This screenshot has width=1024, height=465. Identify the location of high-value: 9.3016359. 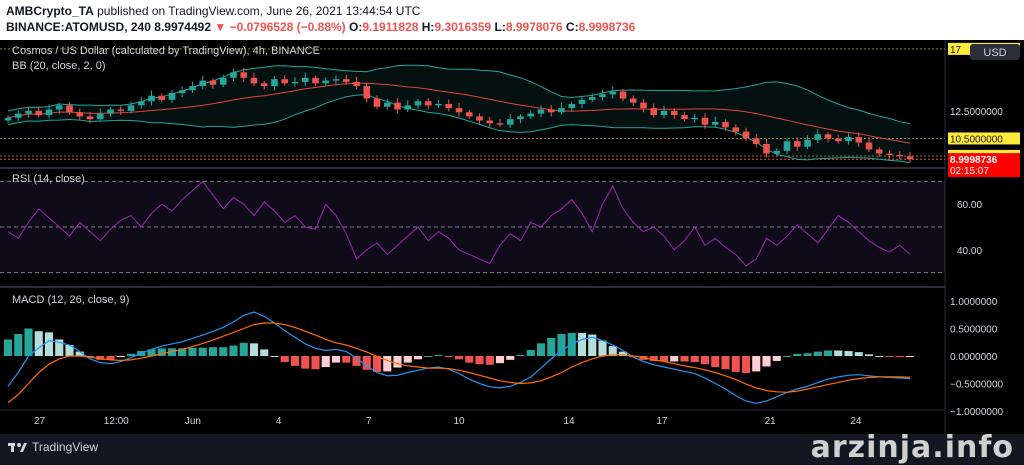
(463, 27).